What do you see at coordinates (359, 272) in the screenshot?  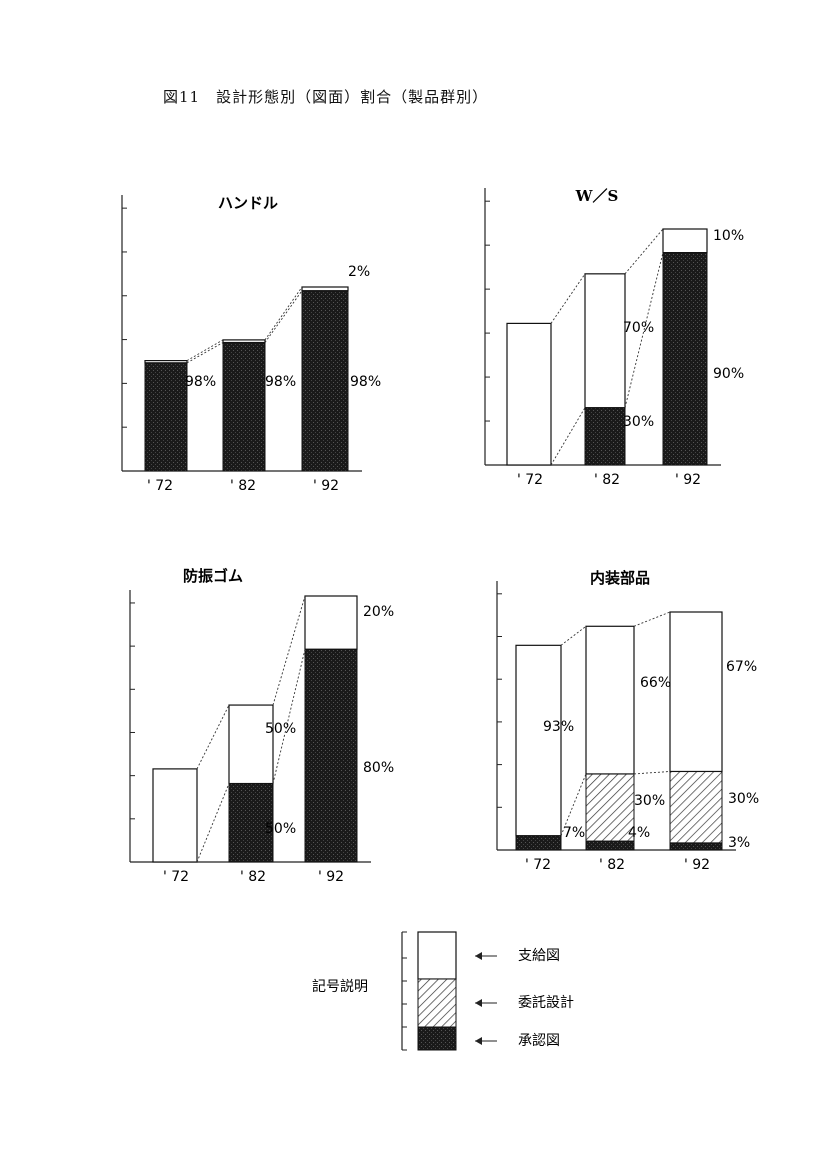 I see `data-label: 2%` at bounding box center [359, 272].